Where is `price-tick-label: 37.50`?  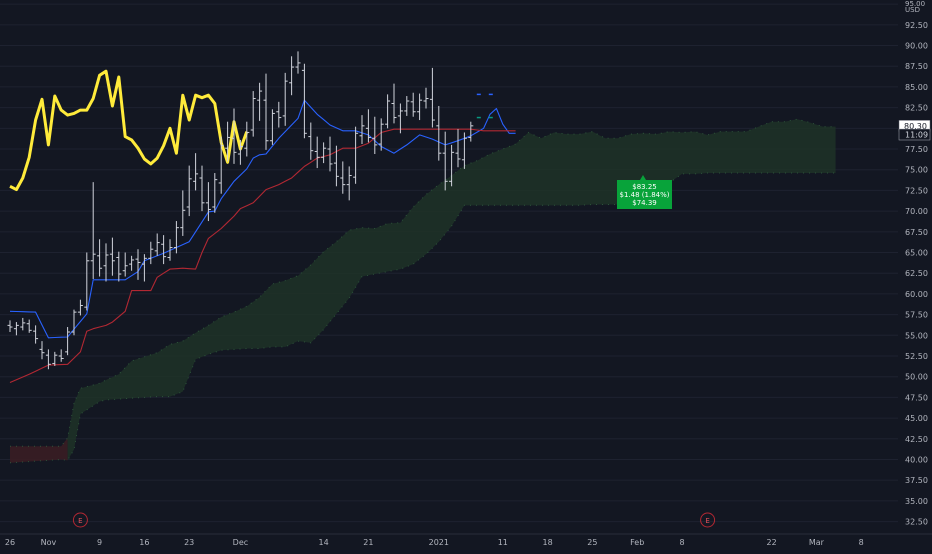
price-tick-label: 37.50 is located at coordinates (916, 480).